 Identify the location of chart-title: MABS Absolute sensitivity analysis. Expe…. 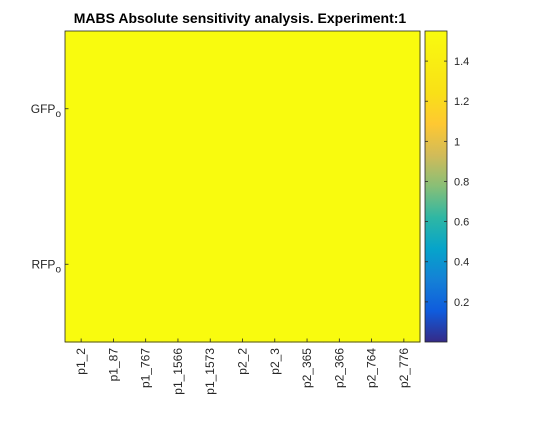
(240, 18).